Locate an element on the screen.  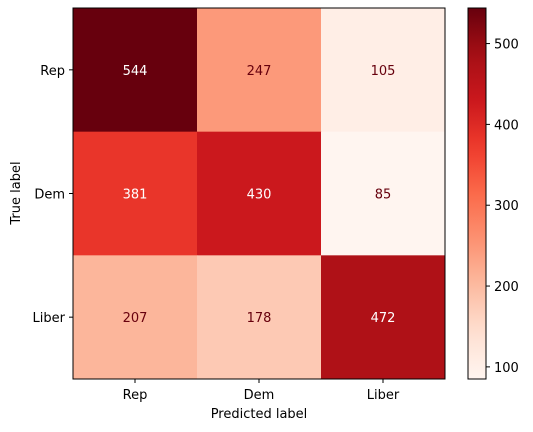
x-axis: Rep Dem Liber is located at coordinates (261, 391).